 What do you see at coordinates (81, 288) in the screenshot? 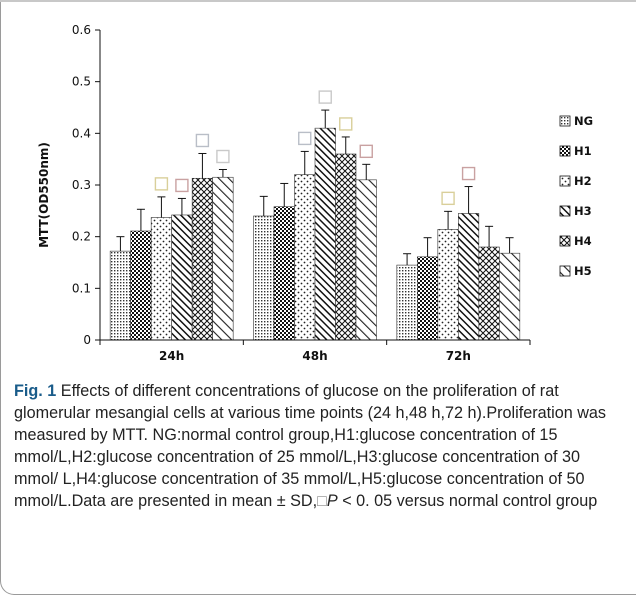
I see `y-tick-label: 0.1` at bounding box center [81, 288].